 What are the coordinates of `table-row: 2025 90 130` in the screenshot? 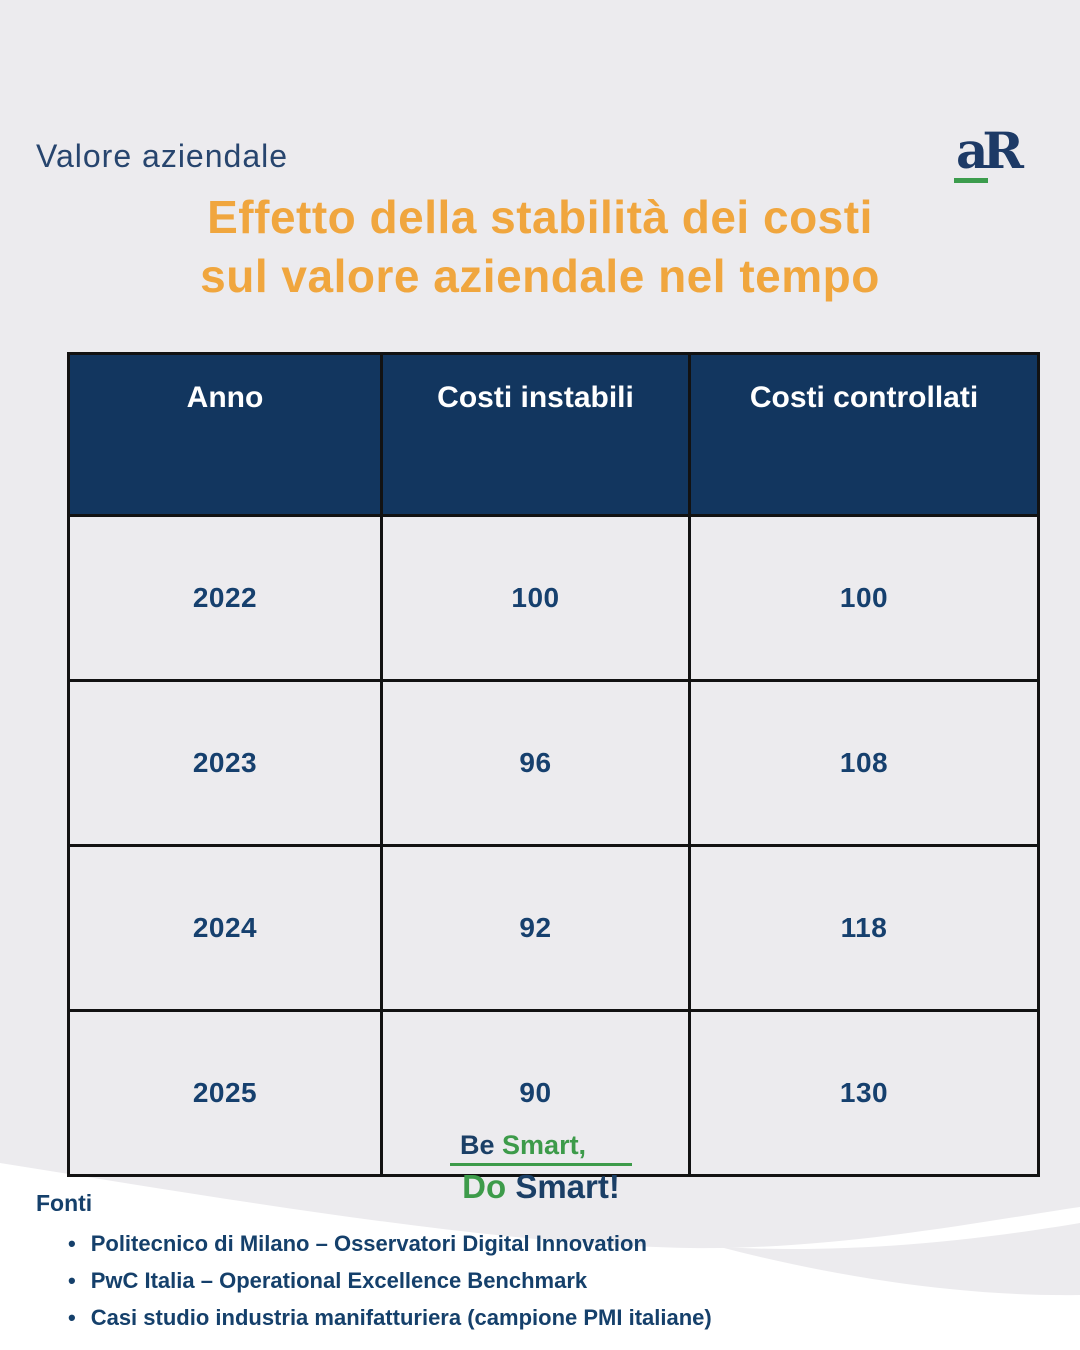 It's located at (553, 1093).